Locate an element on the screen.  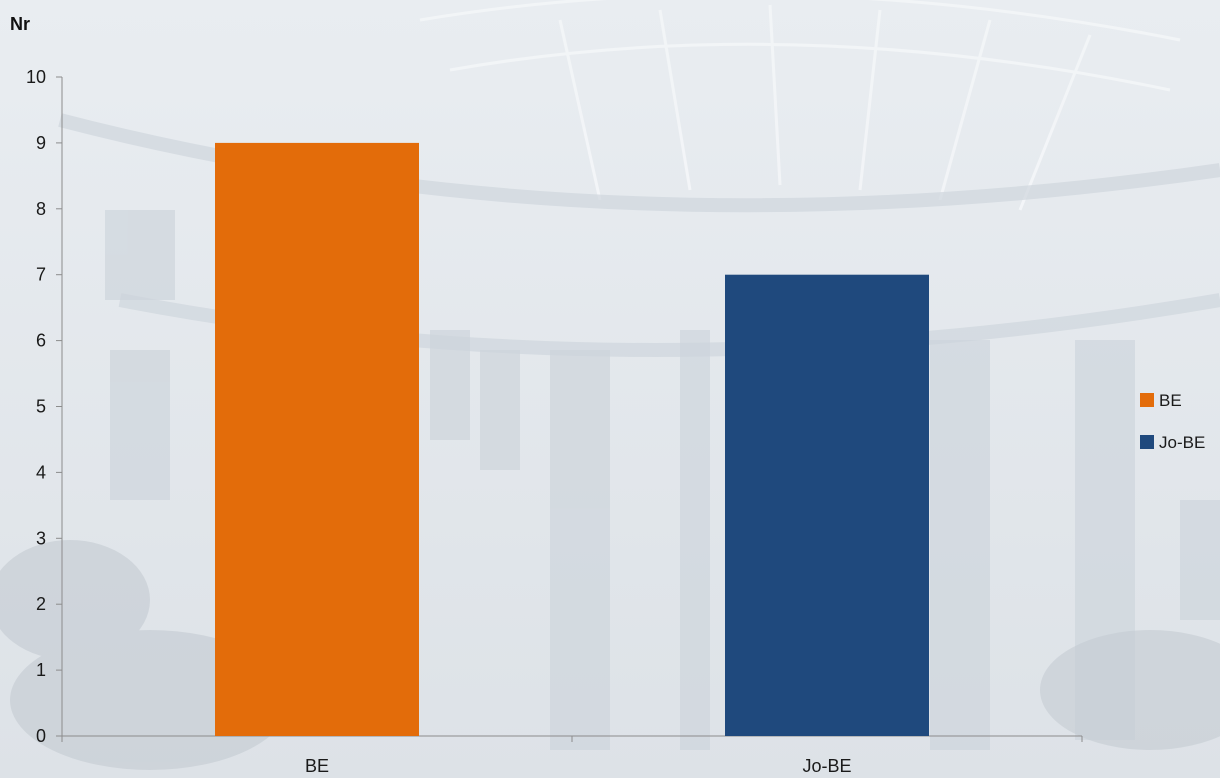
y-tick-label: 4 is located at coordinates (41, 472).